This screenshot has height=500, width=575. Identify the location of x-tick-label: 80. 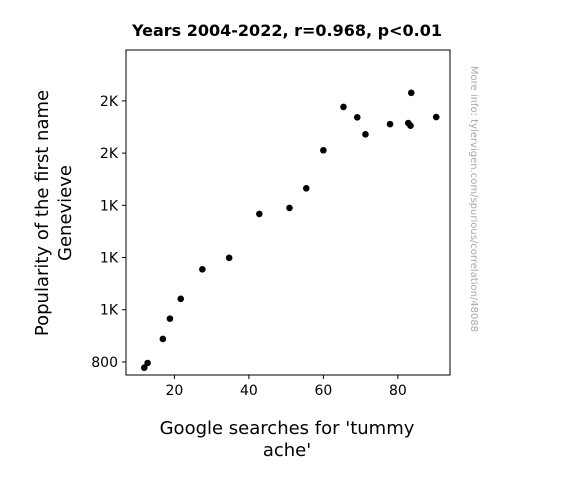
(398, 391).